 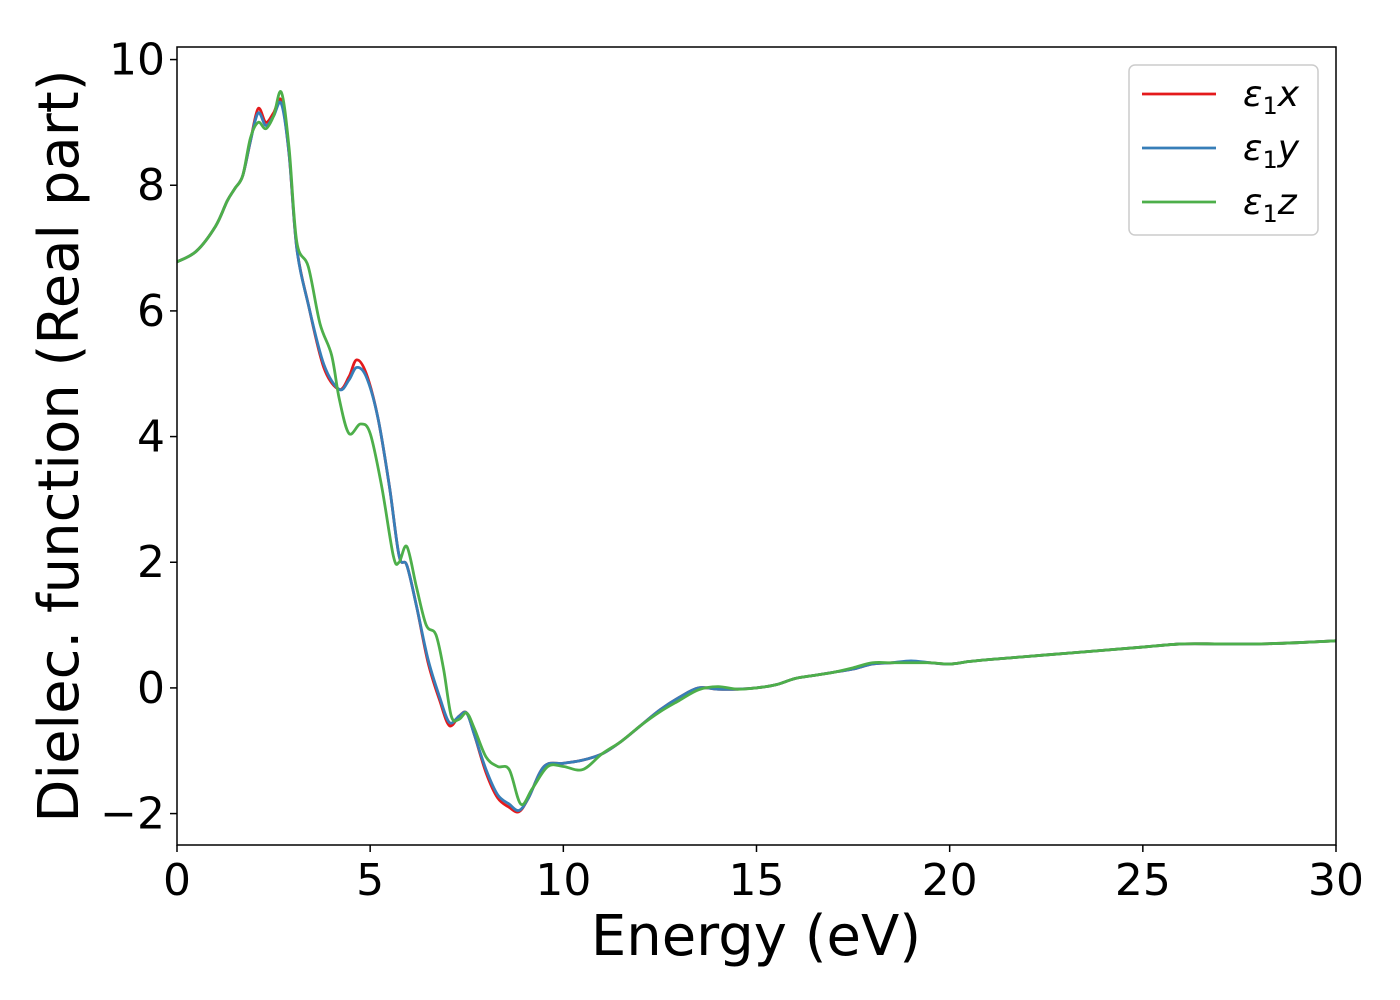 I want to click on x-tick-label: 10, so click(x=563, y=880).